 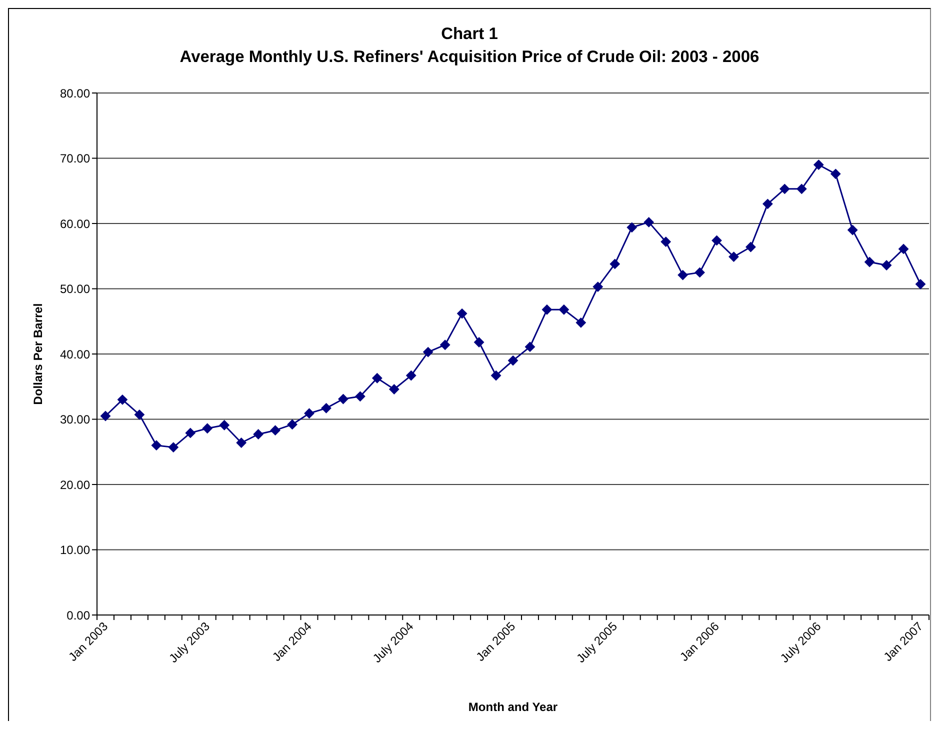 What do you see at coordinates (469, 34) in the screenshot?
I see `chart-title: Chart 1` at bounding box center [469, 34].